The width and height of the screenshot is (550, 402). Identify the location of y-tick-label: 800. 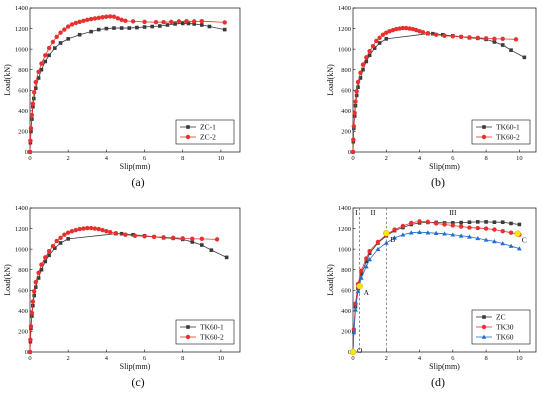
(346, 270).